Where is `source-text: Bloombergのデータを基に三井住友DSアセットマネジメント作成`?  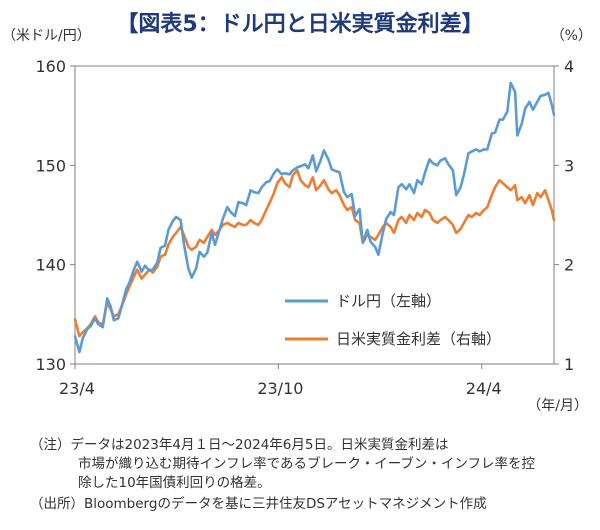 source-text: Bloombergのデータを基に三井住友DSアセットマネジメント作成 is located at coordinates (285, 504).